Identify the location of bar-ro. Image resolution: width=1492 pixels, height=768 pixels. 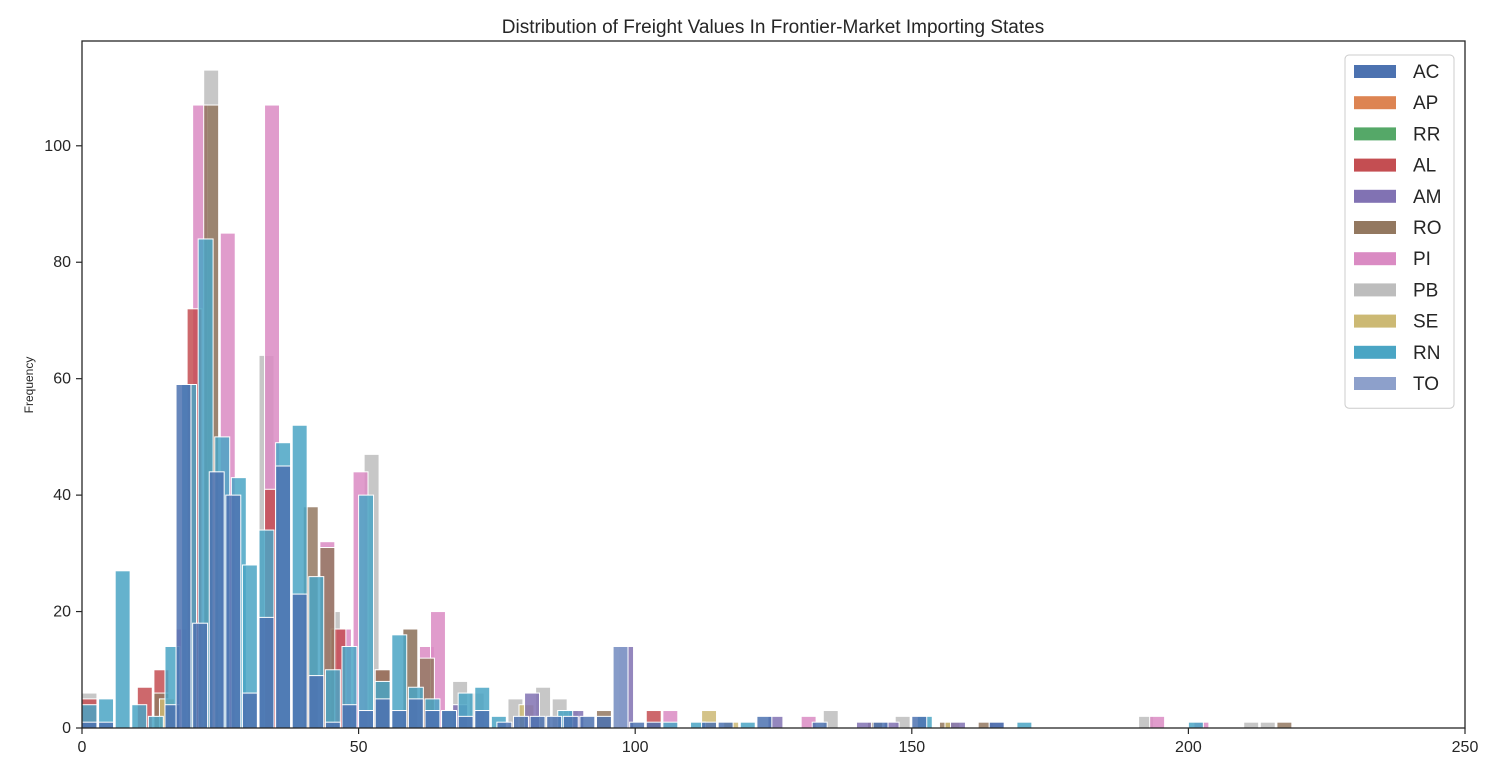
(1284, 725).